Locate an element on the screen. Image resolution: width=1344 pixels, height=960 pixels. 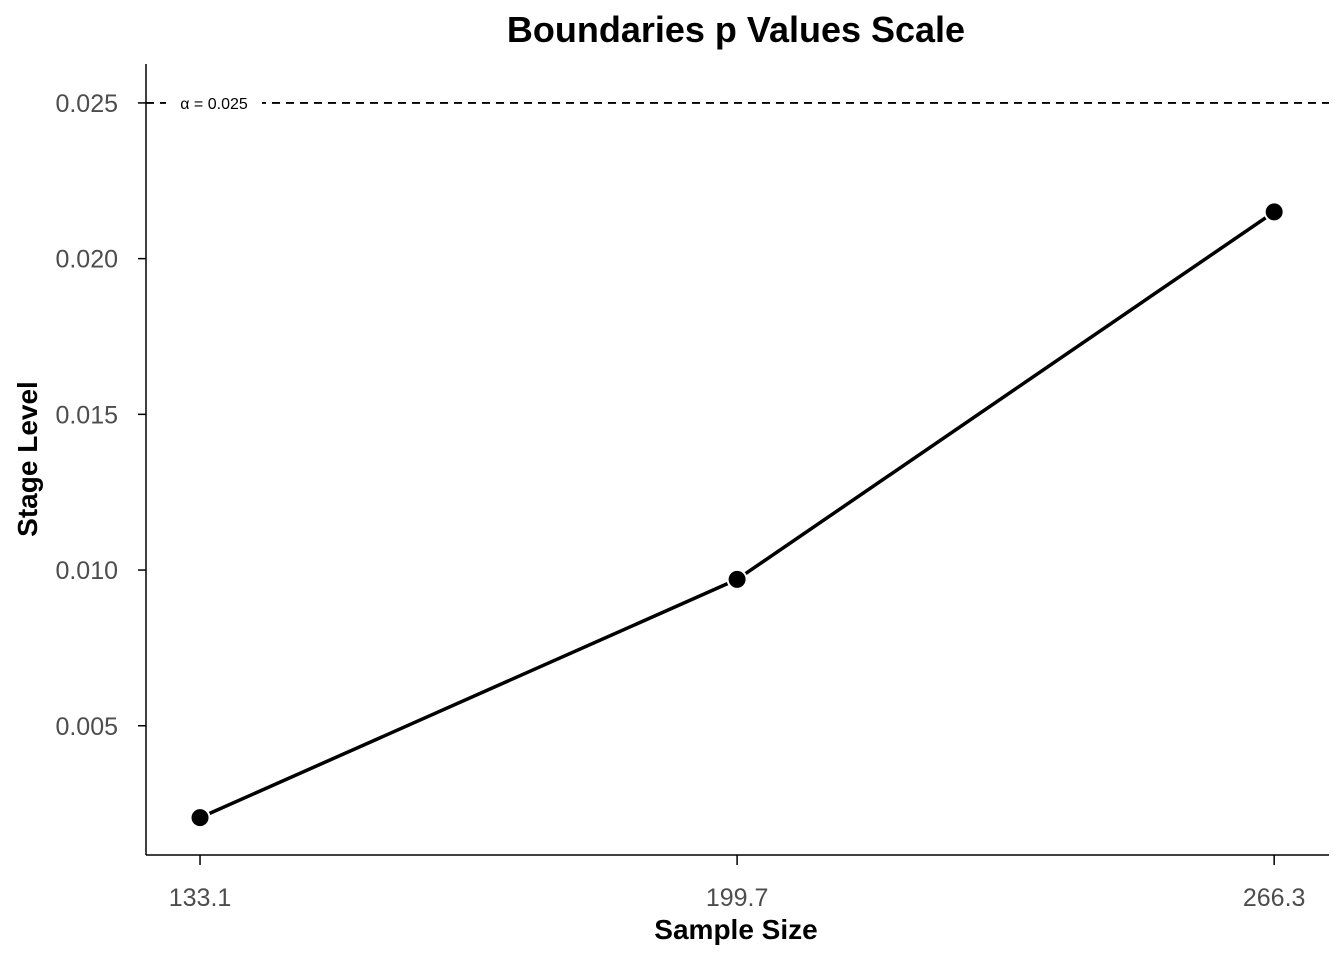
chart-title: Boundaries p Values Scale is located at coordinates (736, 29).